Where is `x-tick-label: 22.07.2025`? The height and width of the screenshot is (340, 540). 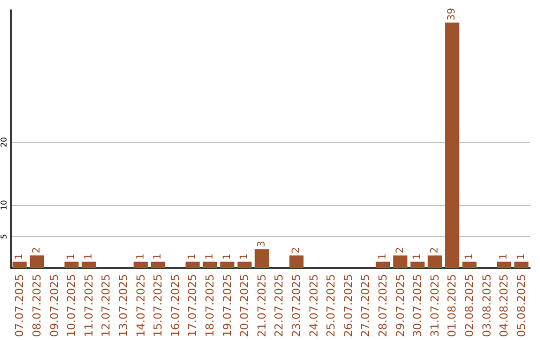 x-tick-label: 22.07.2025 is located at coordinates (279, 306).